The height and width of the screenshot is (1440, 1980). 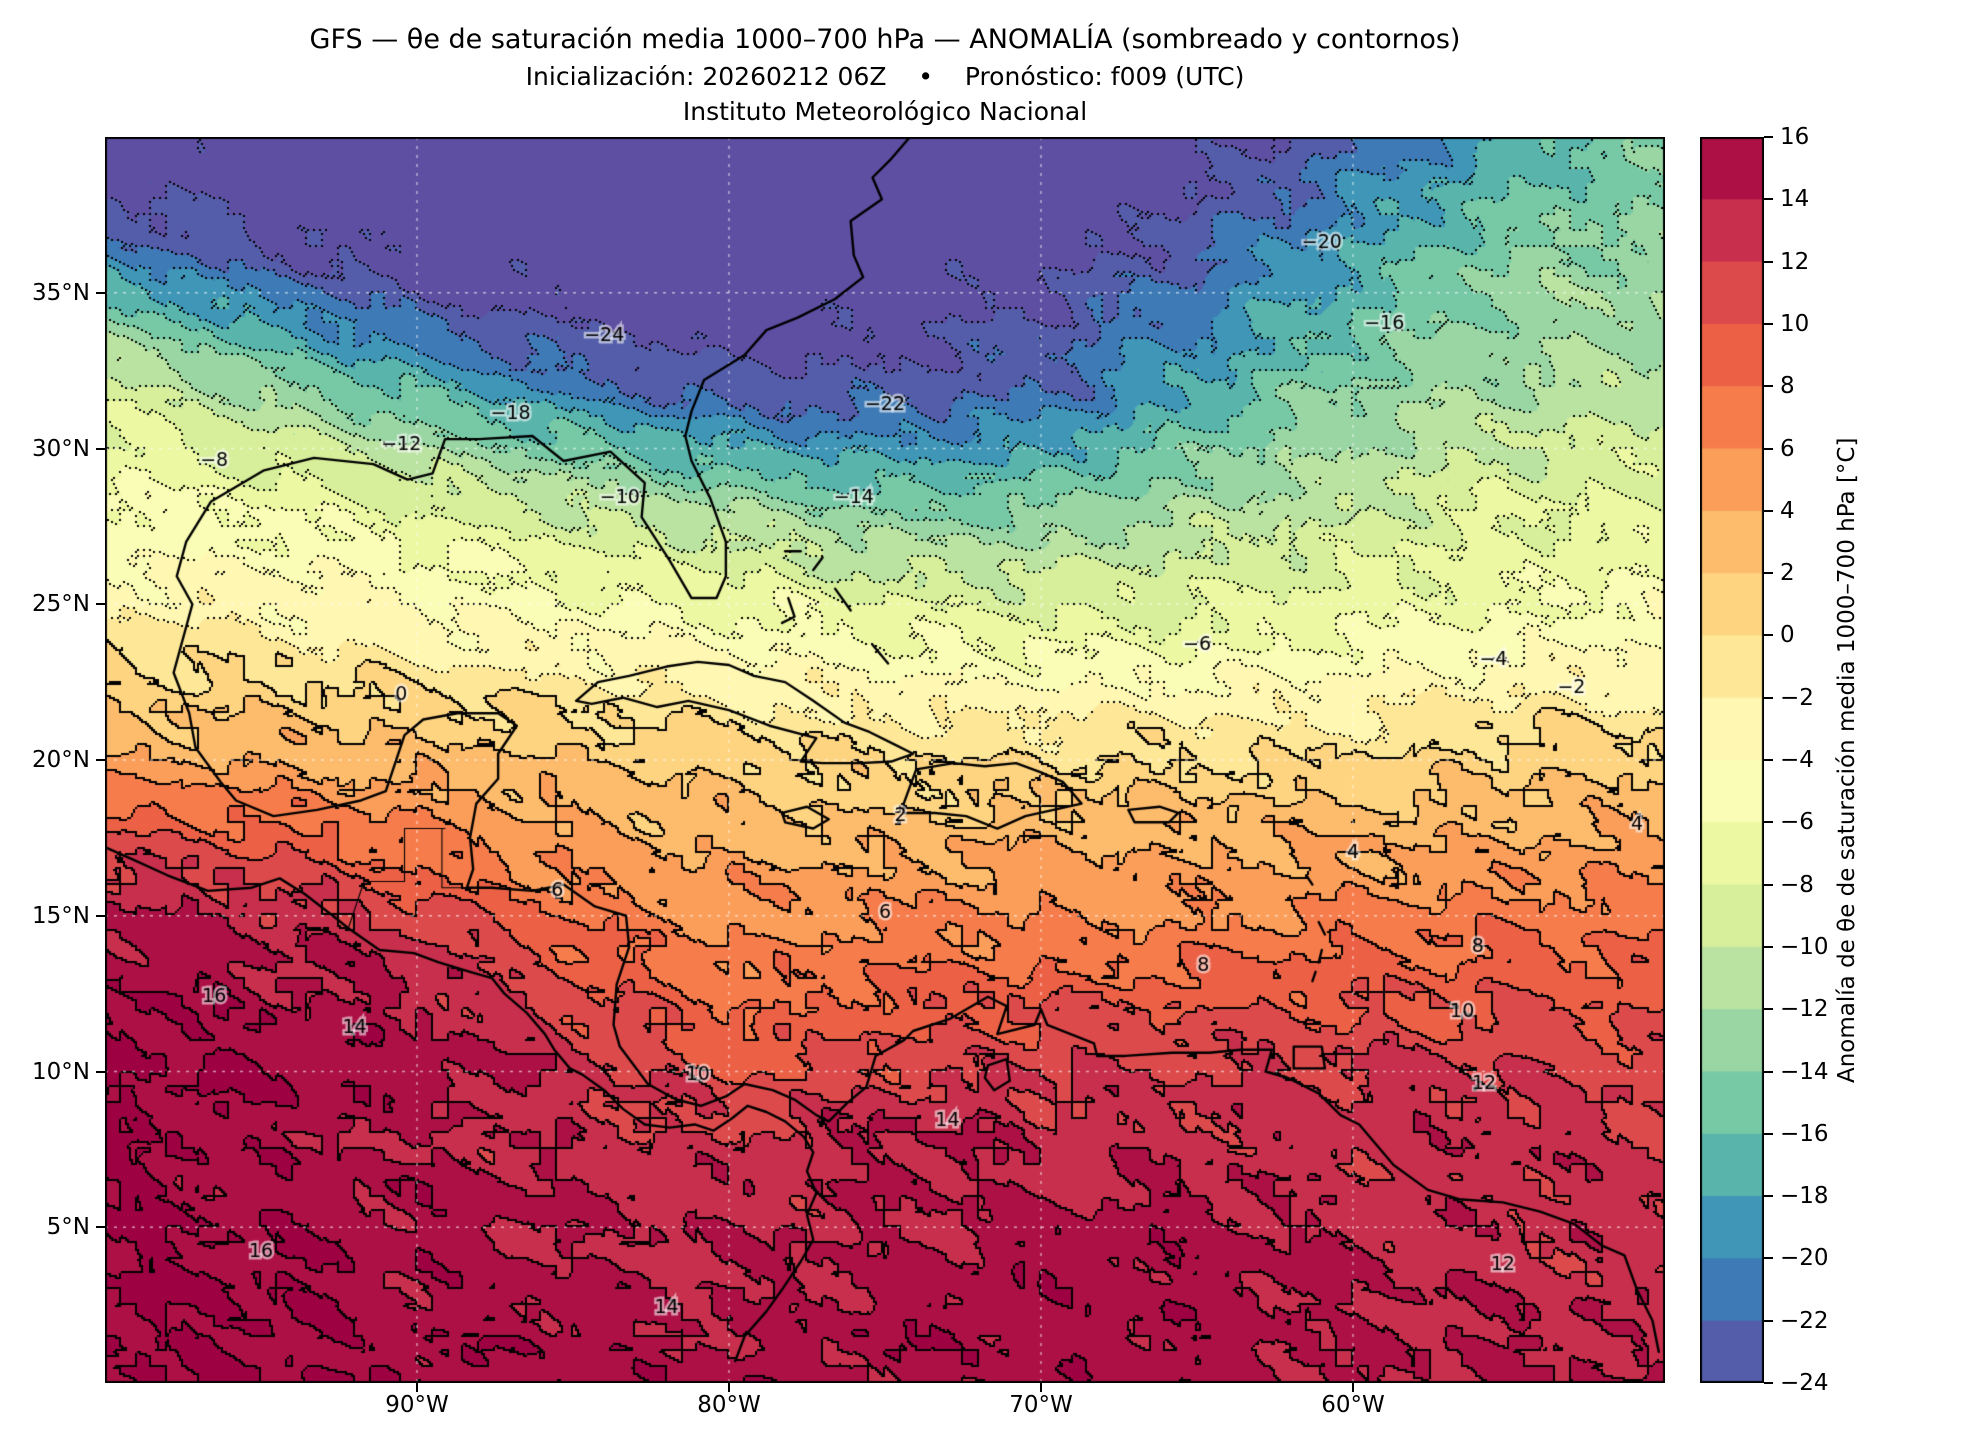 I want to click on y-tick-label: 25°N, so click(x=61, y=604).